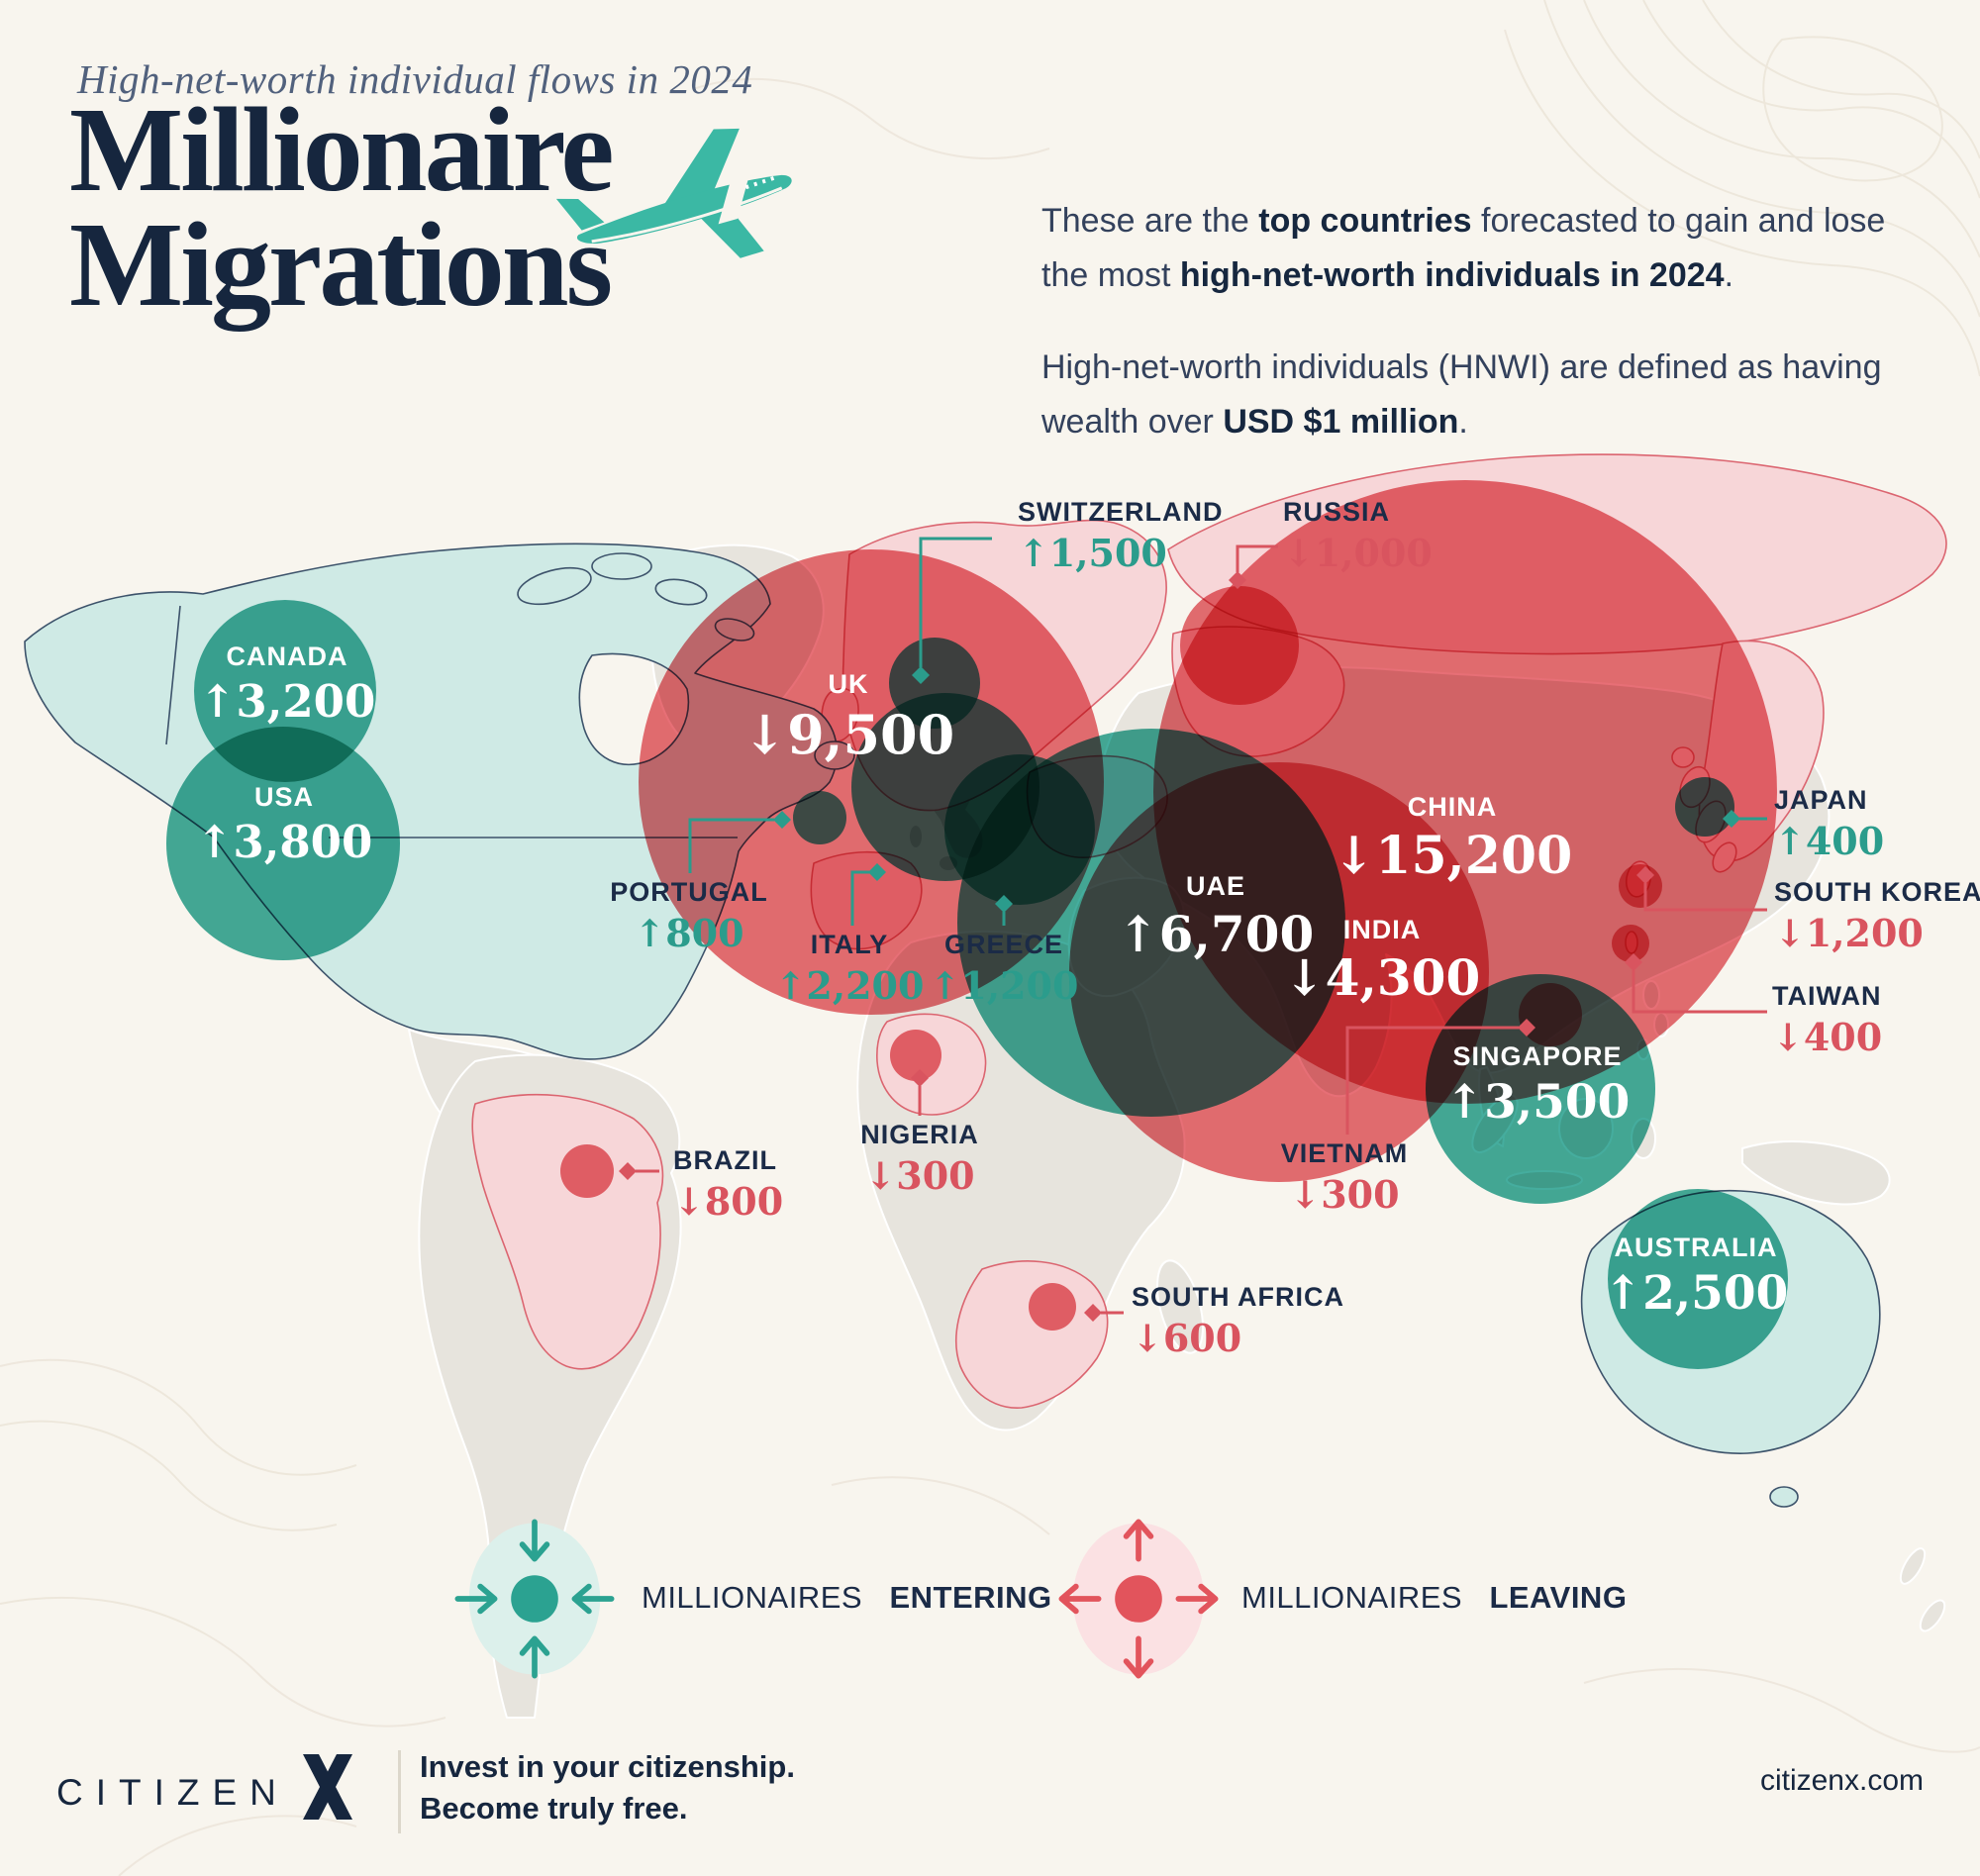  I want to click on alaska-border, so click(173, 675).